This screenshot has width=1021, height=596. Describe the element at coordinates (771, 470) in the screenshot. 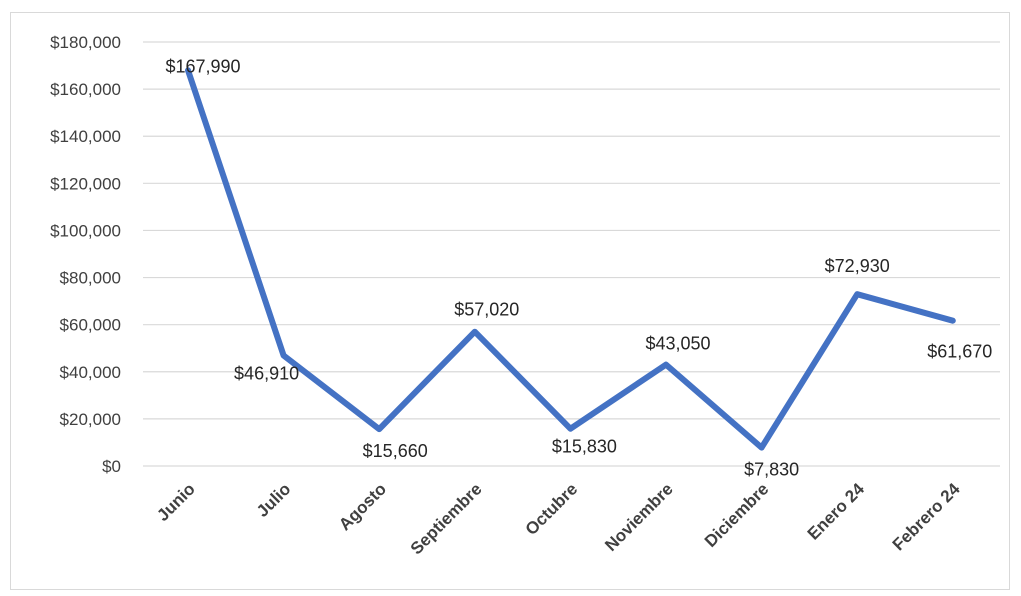

I see `data-label: $7,830` at that location.